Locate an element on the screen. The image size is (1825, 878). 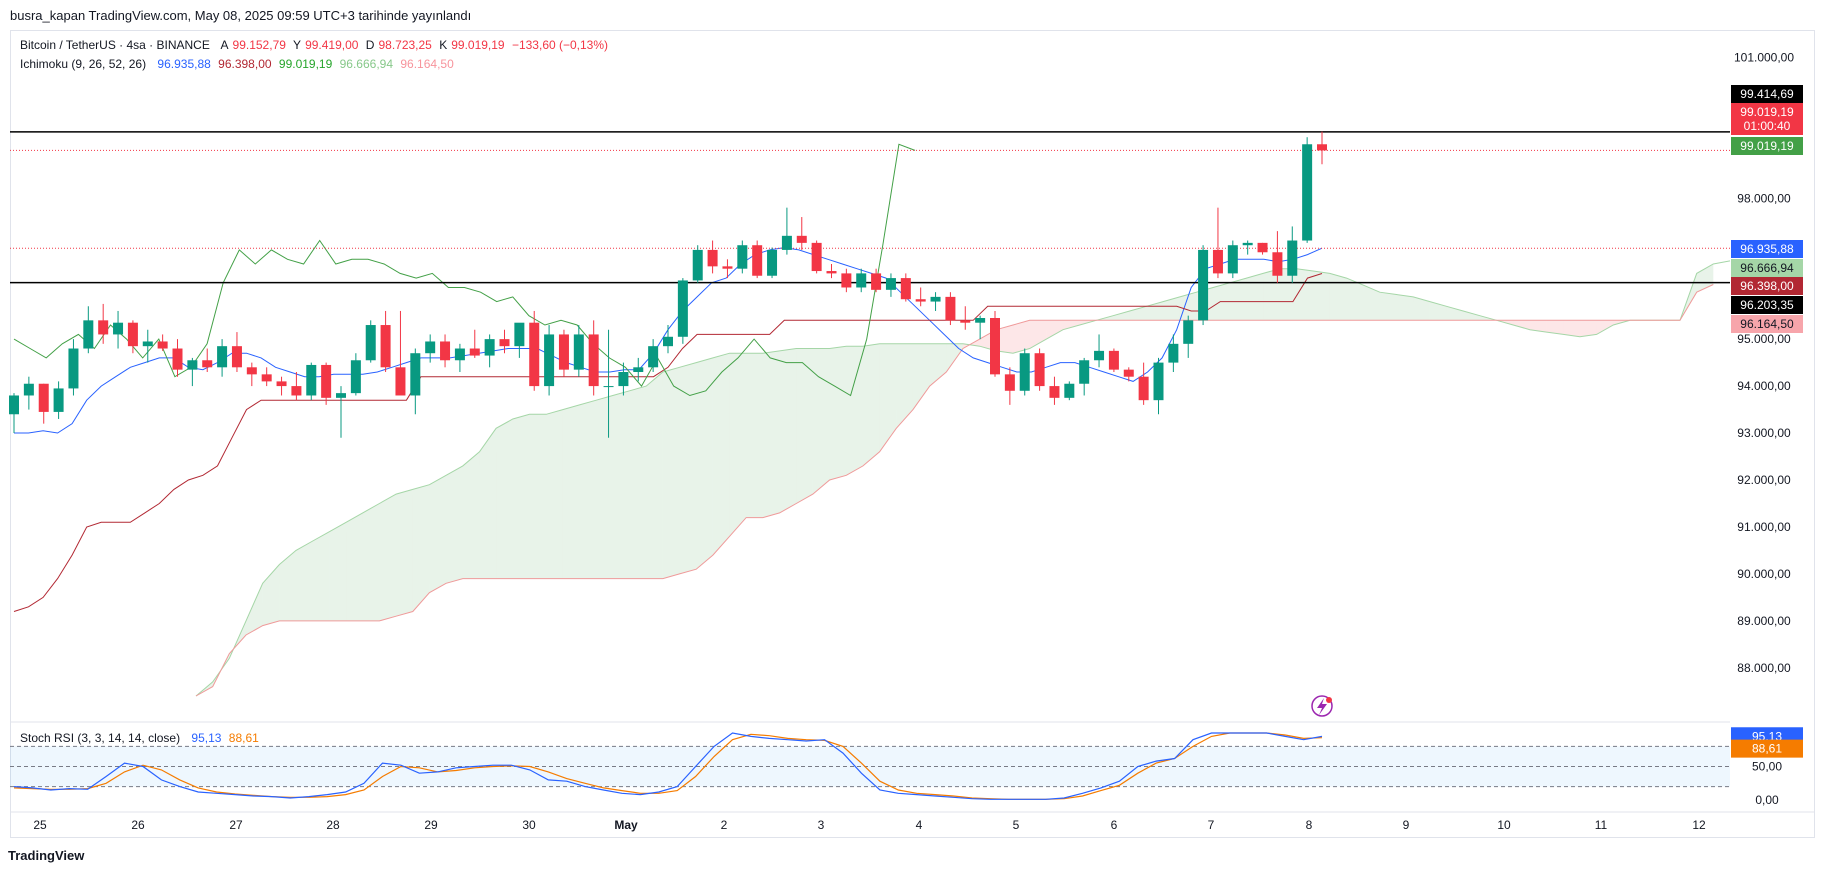
stoch-k-value: 95,13 is located at coordinates (206, 738).